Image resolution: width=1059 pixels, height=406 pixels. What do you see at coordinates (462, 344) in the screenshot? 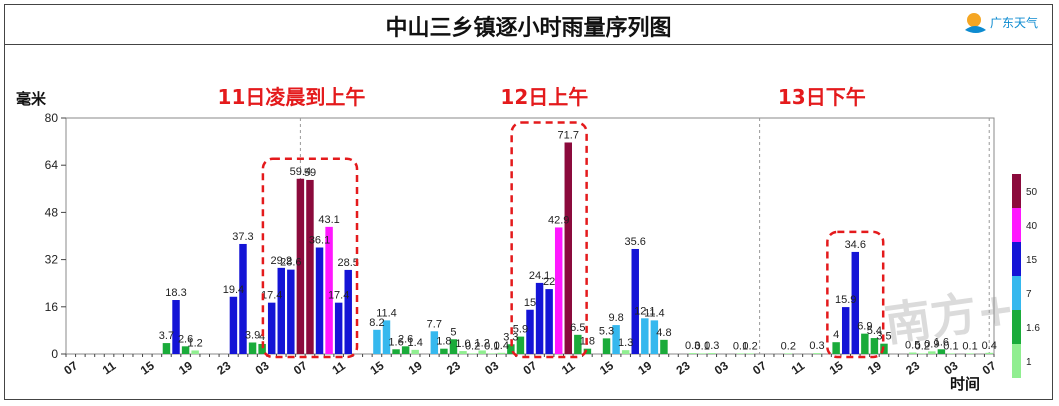
I see `bar-value-label: 1.0` at bounding box center [462, 344].